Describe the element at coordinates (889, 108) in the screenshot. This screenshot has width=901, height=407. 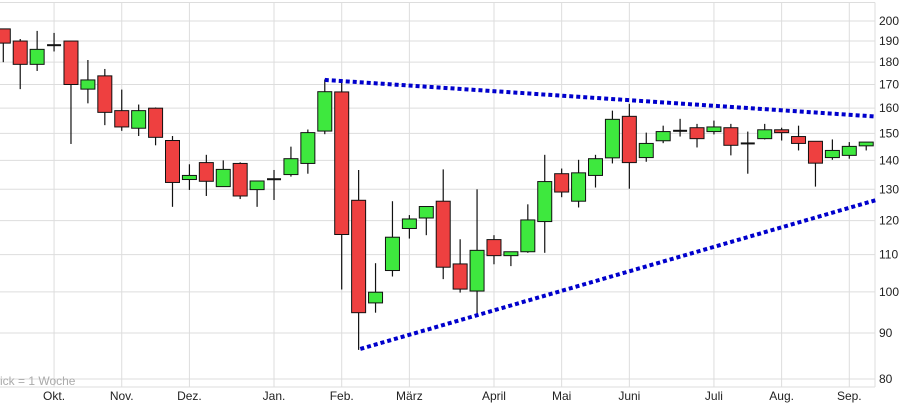
I see `y-tick-label: 160` at that location.